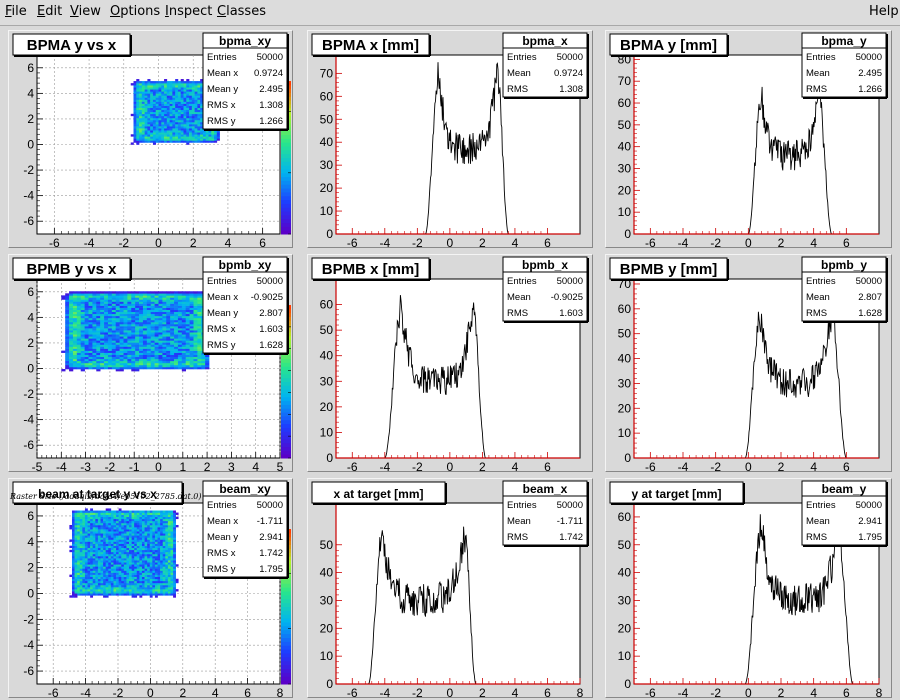 This screenshot has height=700, width=900. What do you see at coordinates (228, 241) in the screenshot?
I see `x-tick-label: 4` at bounding box center [228, 241].